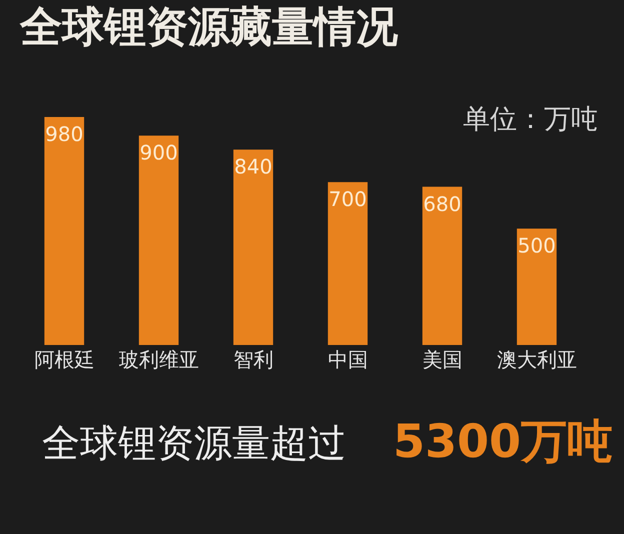  Describe the element at coordinates (537, 246) in the screenshot. I see `data-label: 500` at that location.